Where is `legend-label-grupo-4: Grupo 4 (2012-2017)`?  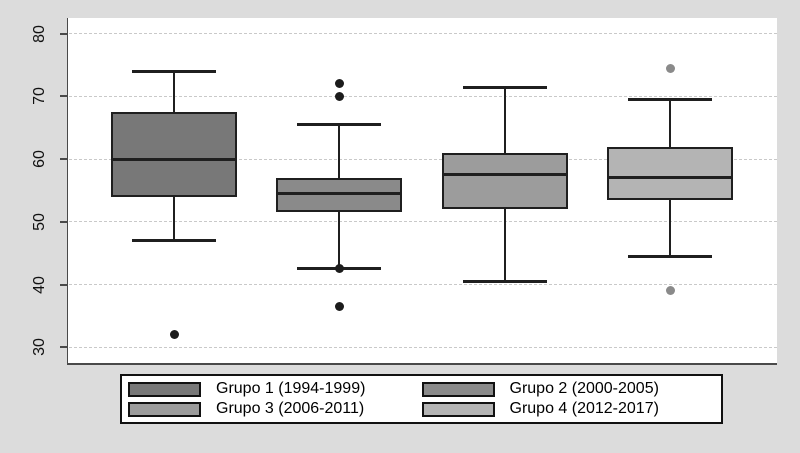
legend-label-grupo-4: Grupo 4 (2012-2017) is located at coordinates (584, 408).